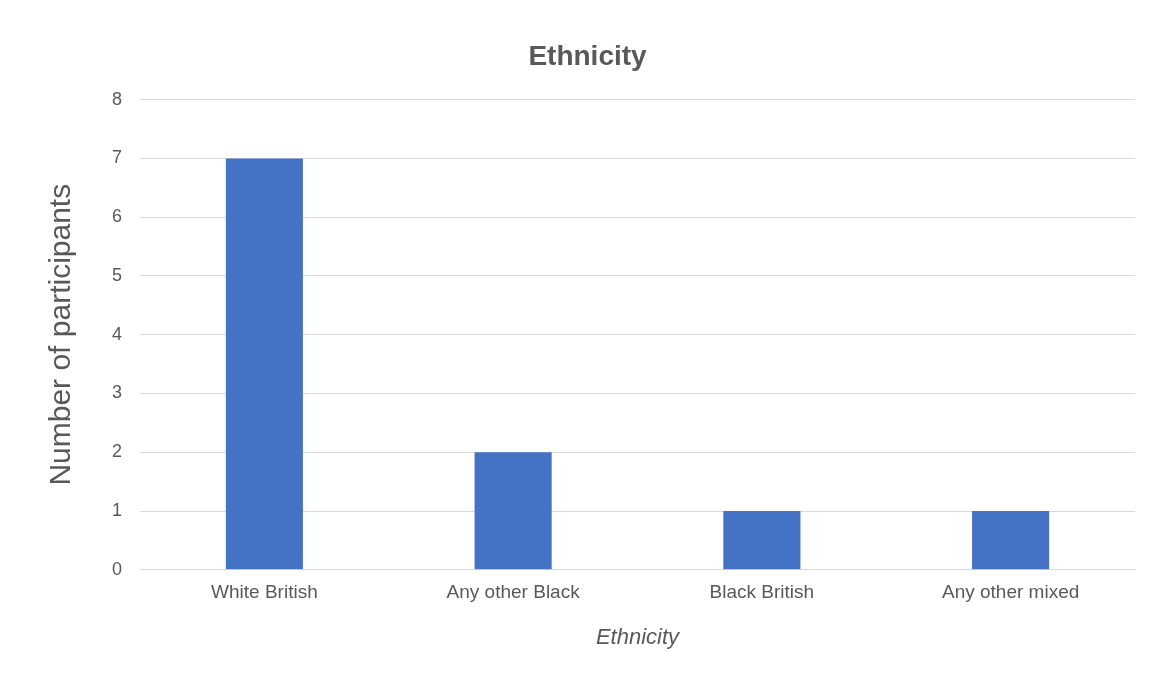  I want to click on y-tick-label: 2, so click(117, 451).